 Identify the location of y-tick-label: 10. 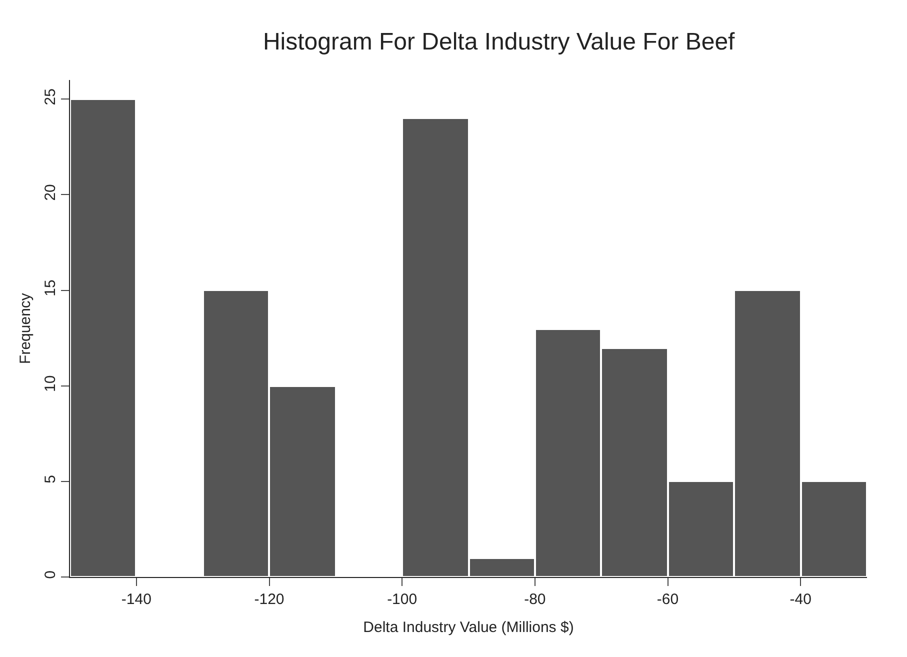
(50, 383).